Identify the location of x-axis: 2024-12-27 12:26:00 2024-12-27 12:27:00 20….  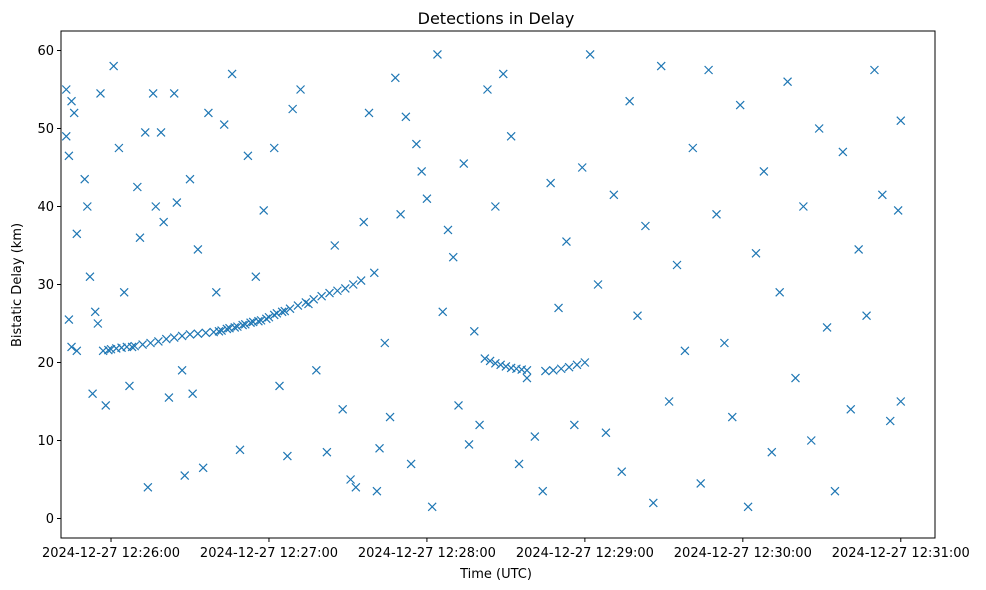
(506, 549).